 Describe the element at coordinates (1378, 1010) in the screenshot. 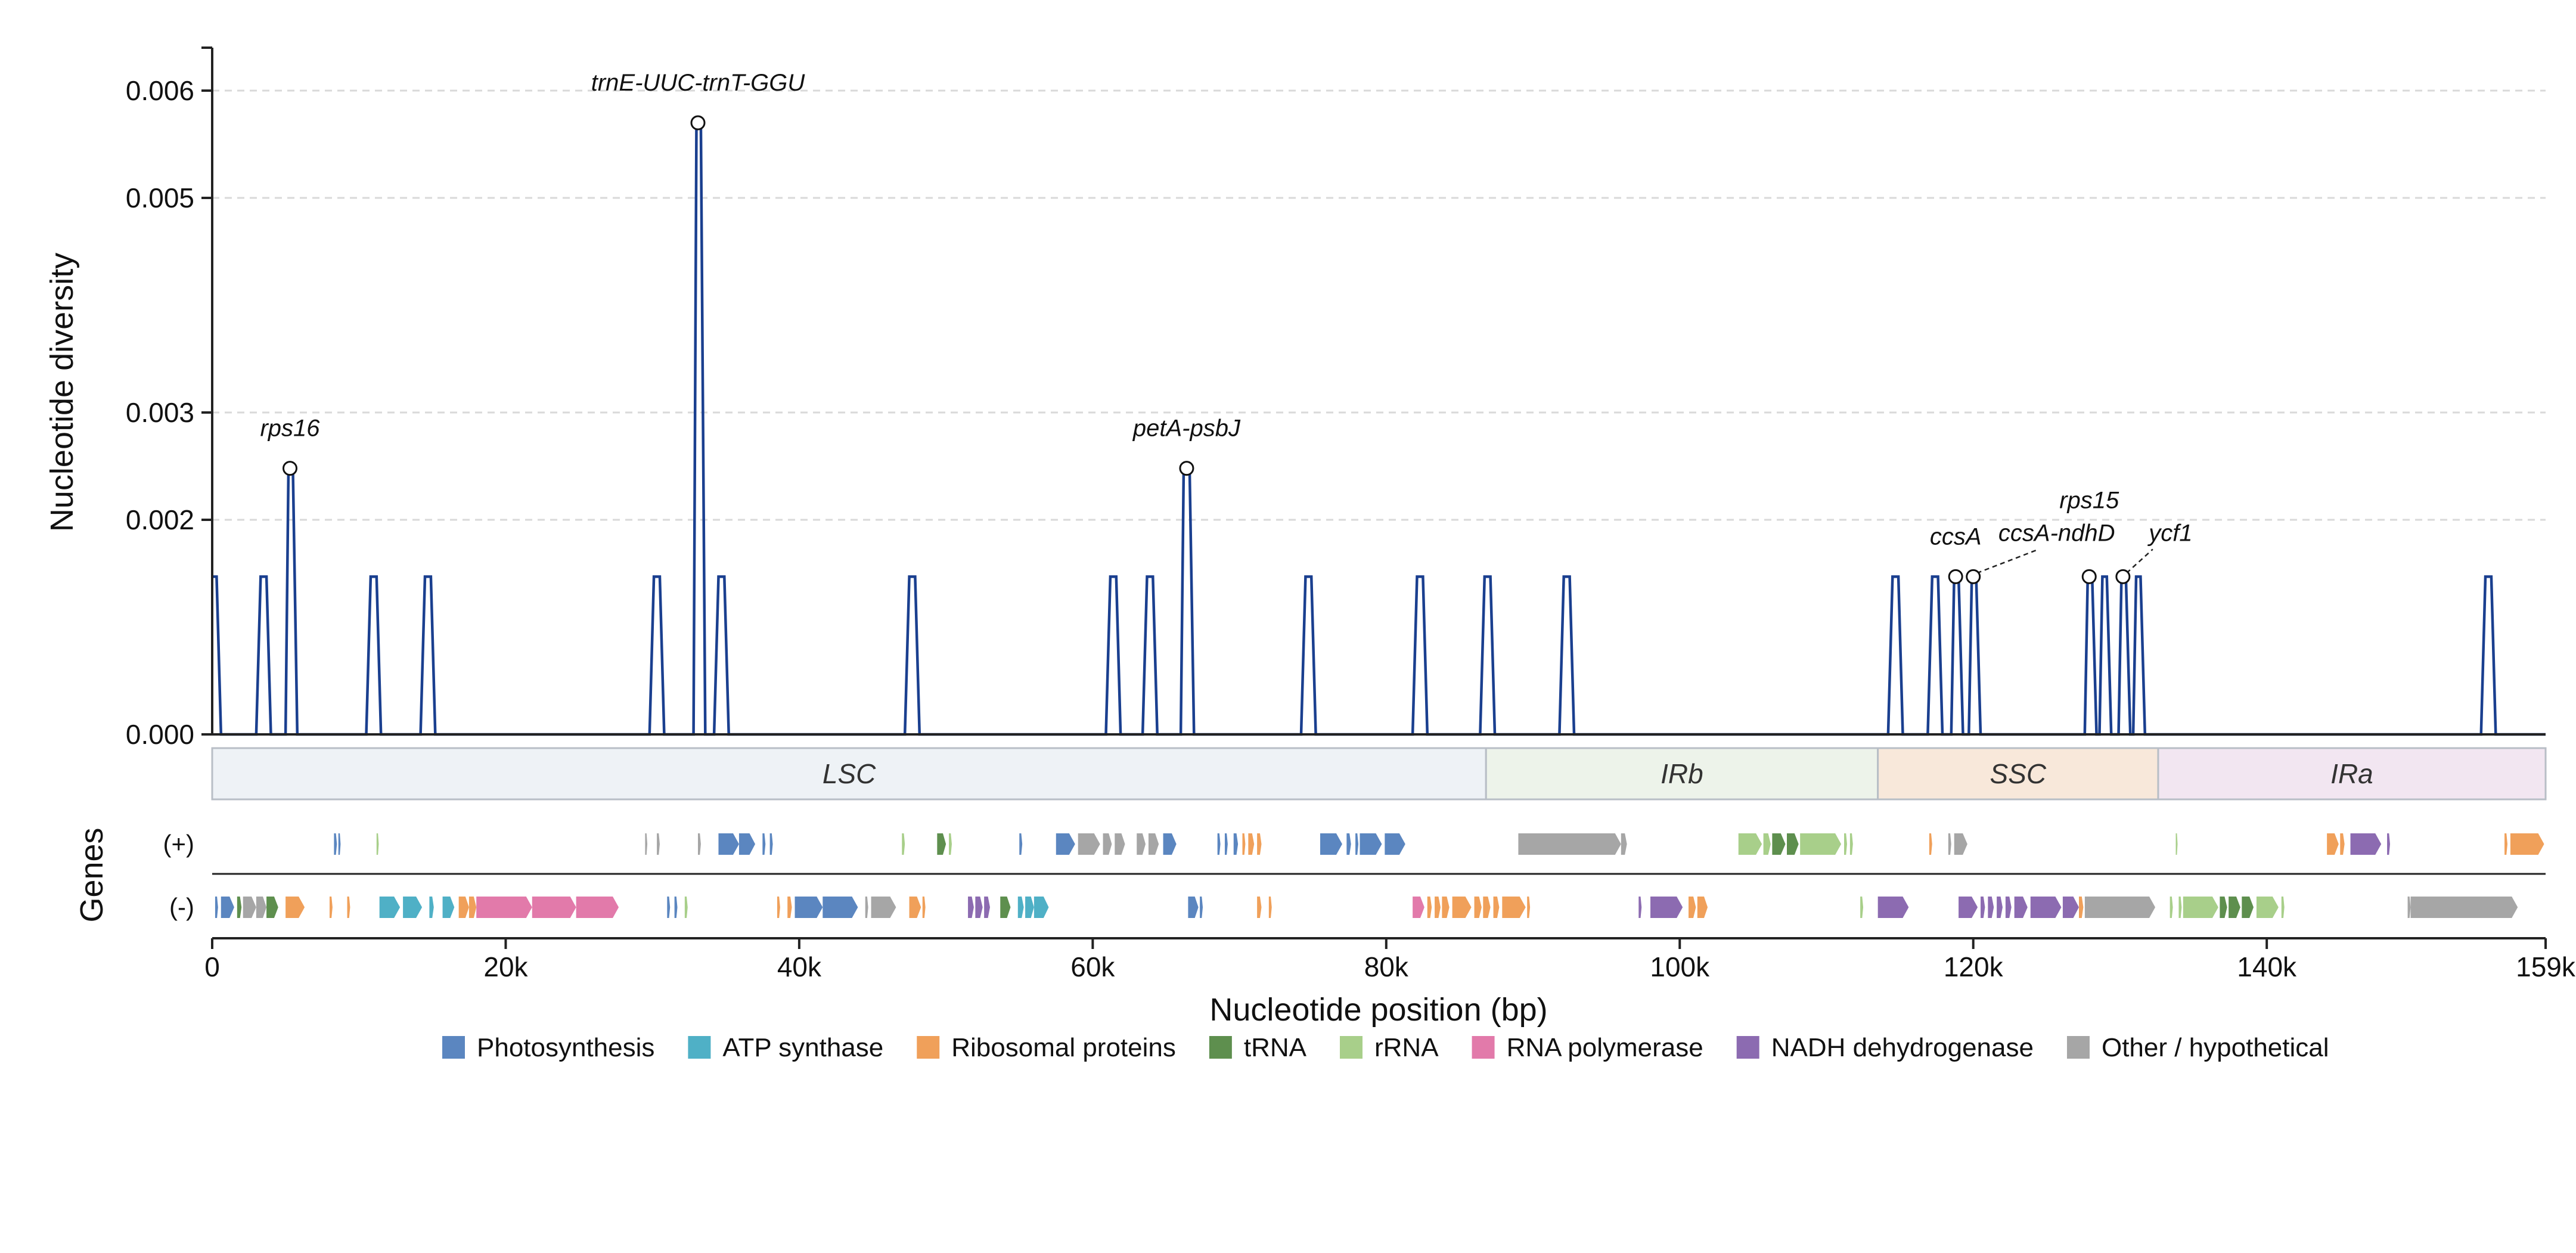

I see `x-axis-title: Nucleotide position (bp)` at that location.